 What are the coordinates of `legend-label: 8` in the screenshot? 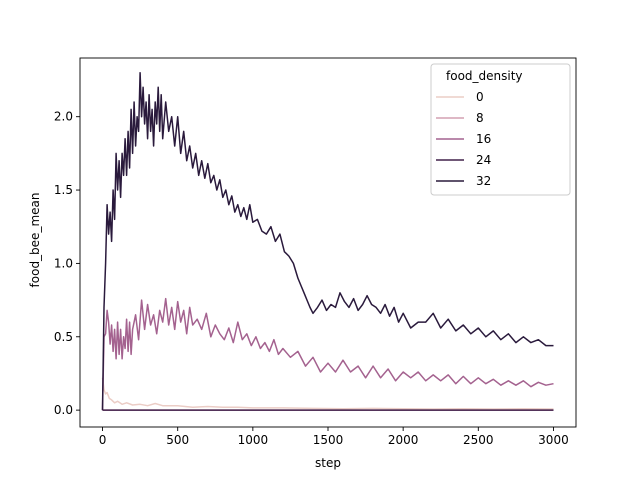 It's located at (480, 118).